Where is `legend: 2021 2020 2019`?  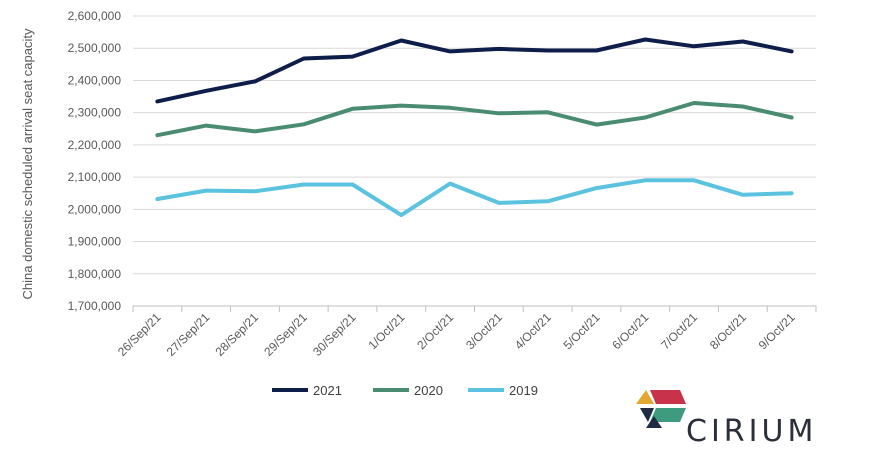 legend: 2021 2020 2019 is located at coordinates (405, 390).